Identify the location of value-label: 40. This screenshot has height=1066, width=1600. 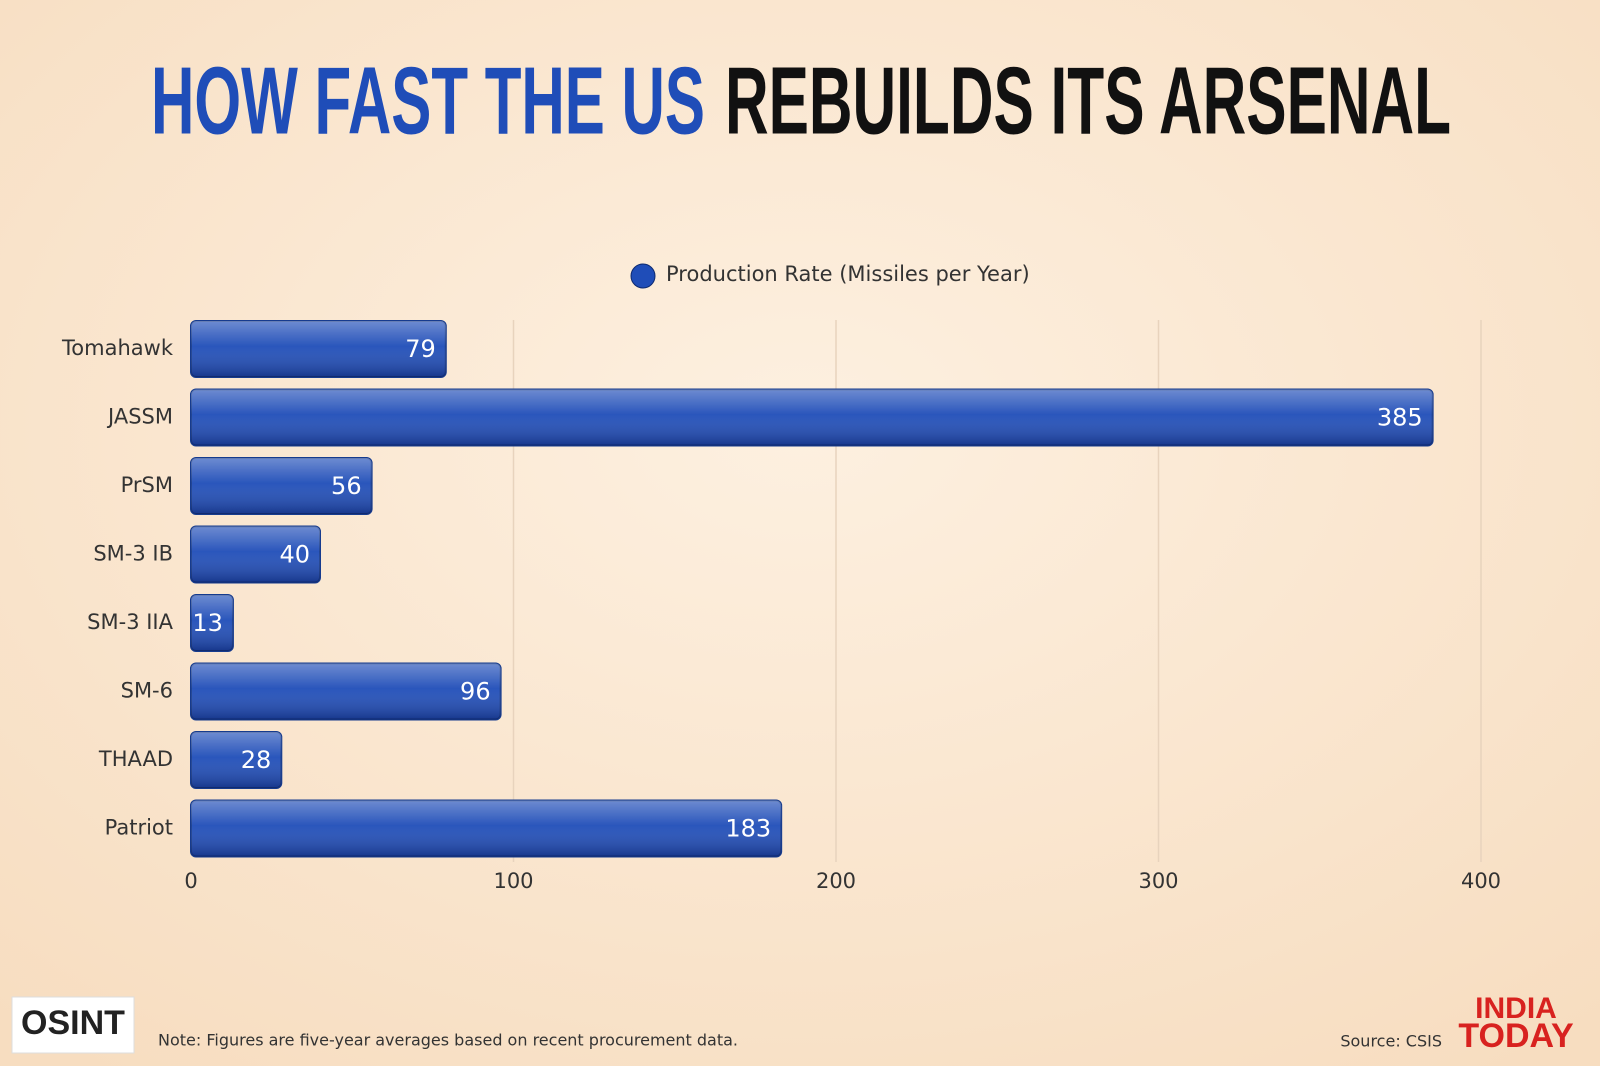
(294, 555).